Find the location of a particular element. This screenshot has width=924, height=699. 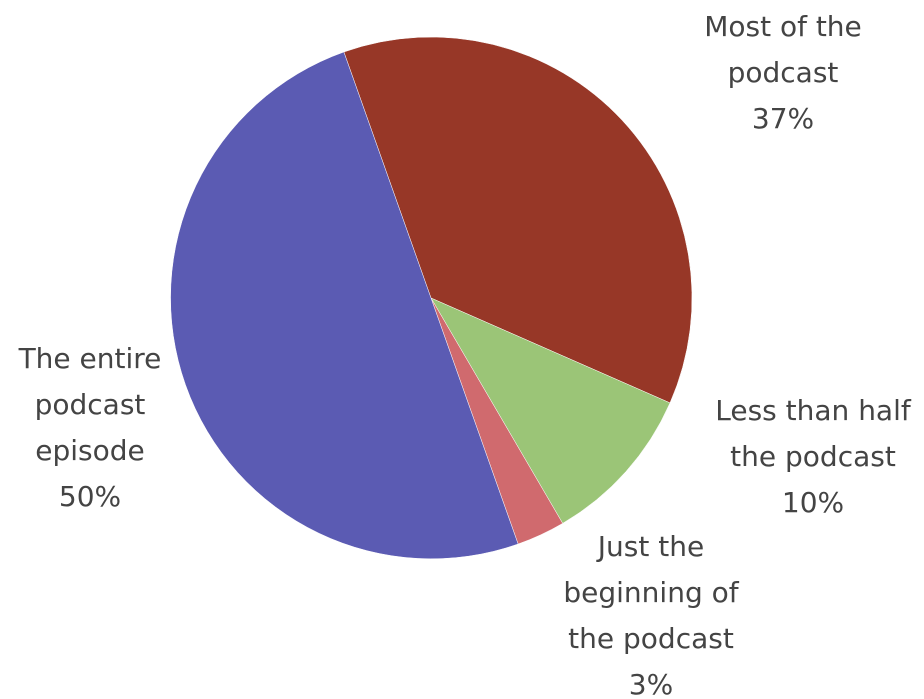

slice-label: Just the beginning of the podcast 3% is located at coordinates (651, 612).